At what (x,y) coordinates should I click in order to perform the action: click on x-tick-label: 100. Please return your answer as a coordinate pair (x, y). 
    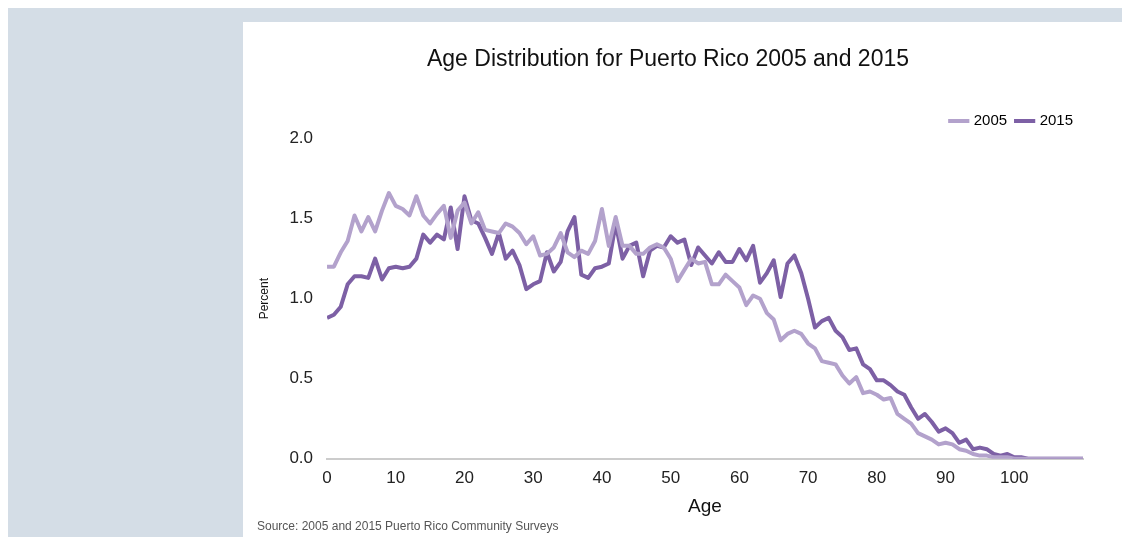
    Looking at the image, I should click on (1014, 477).